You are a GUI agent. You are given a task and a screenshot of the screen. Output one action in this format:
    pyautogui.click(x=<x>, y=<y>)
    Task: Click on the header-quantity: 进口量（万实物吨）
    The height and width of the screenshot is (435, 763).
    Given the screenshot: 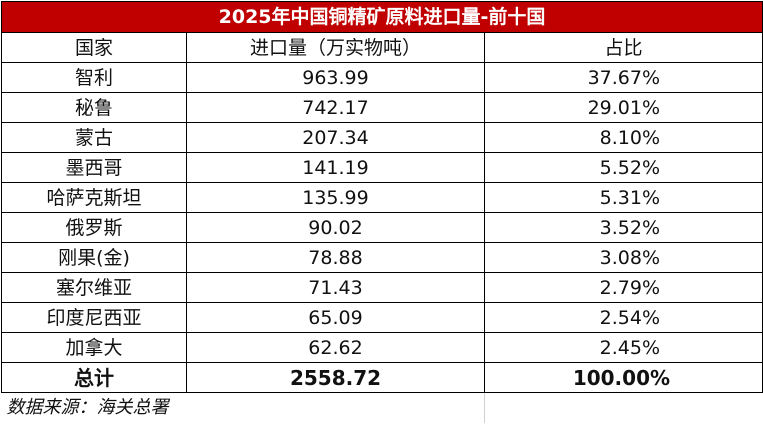 What is the action you would take?
    pyautogui.click(x=335, y=47)
    